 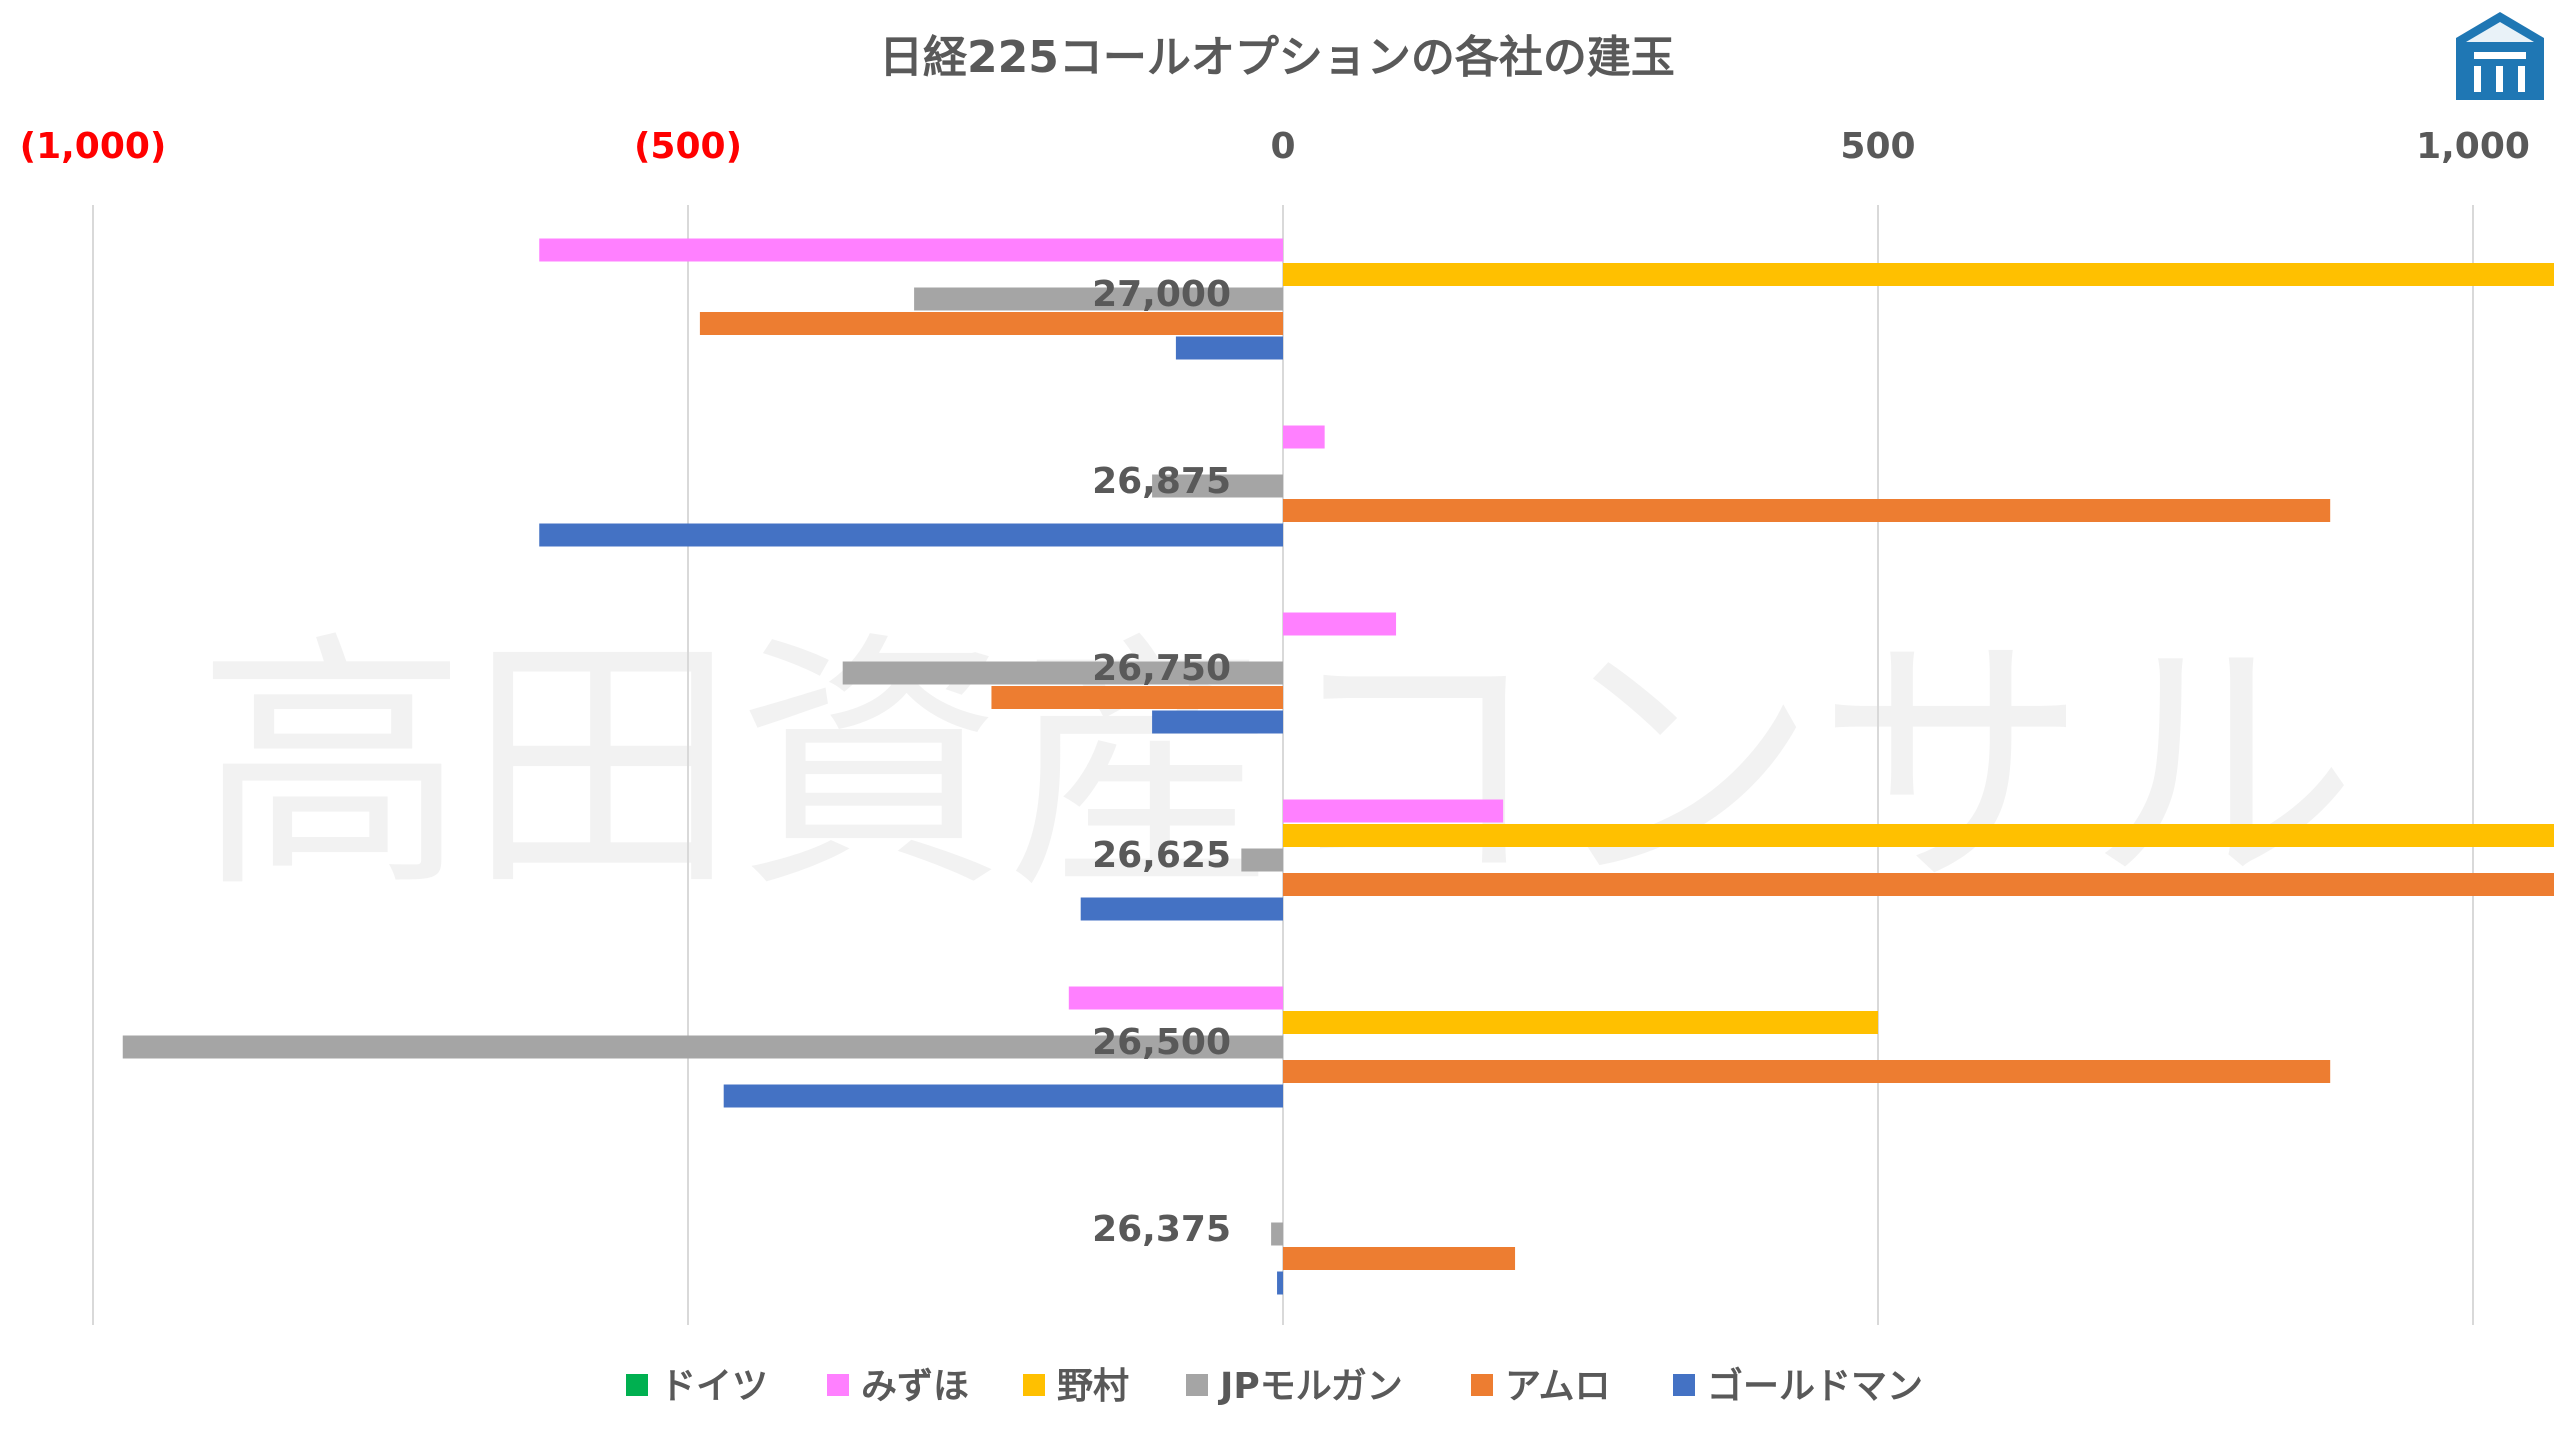 I want to click on chart-title: 日経225コールオプションの各社の建玉, so click(x=1277, y=57).